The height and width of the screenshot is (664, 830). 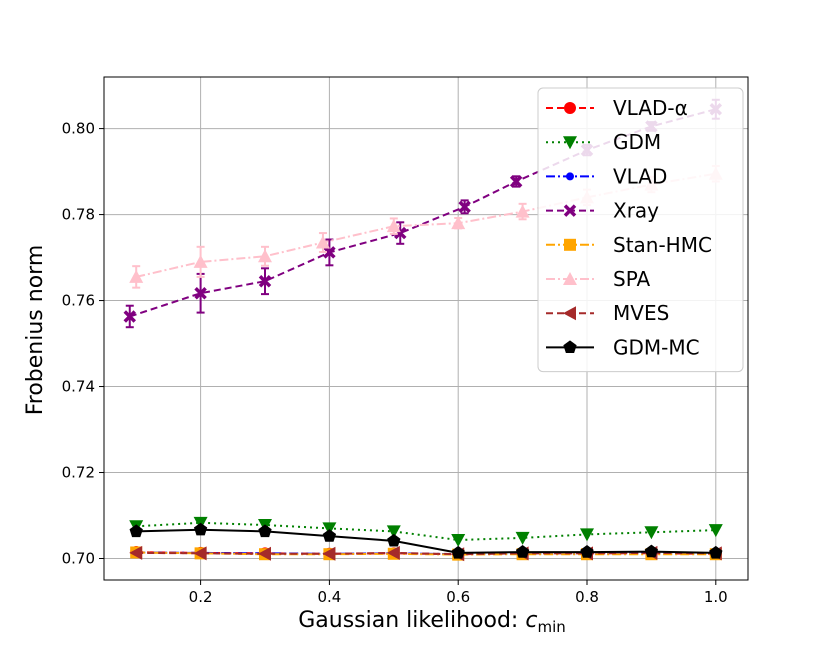 What do you see at coordinates (636, 211) in the screenshot?
I see `legend-label: Xray` at bounding box center [636, 211].